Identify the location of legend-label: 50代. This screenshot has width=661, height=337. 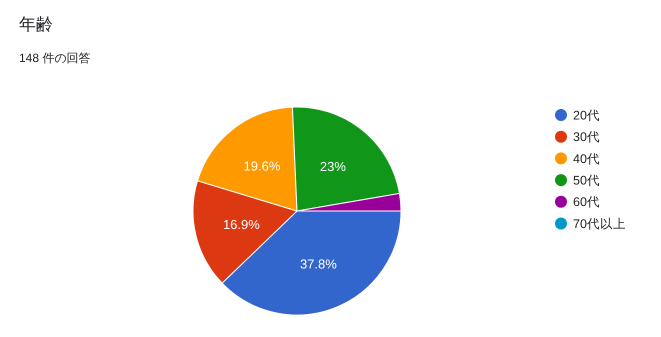
(586, 180).